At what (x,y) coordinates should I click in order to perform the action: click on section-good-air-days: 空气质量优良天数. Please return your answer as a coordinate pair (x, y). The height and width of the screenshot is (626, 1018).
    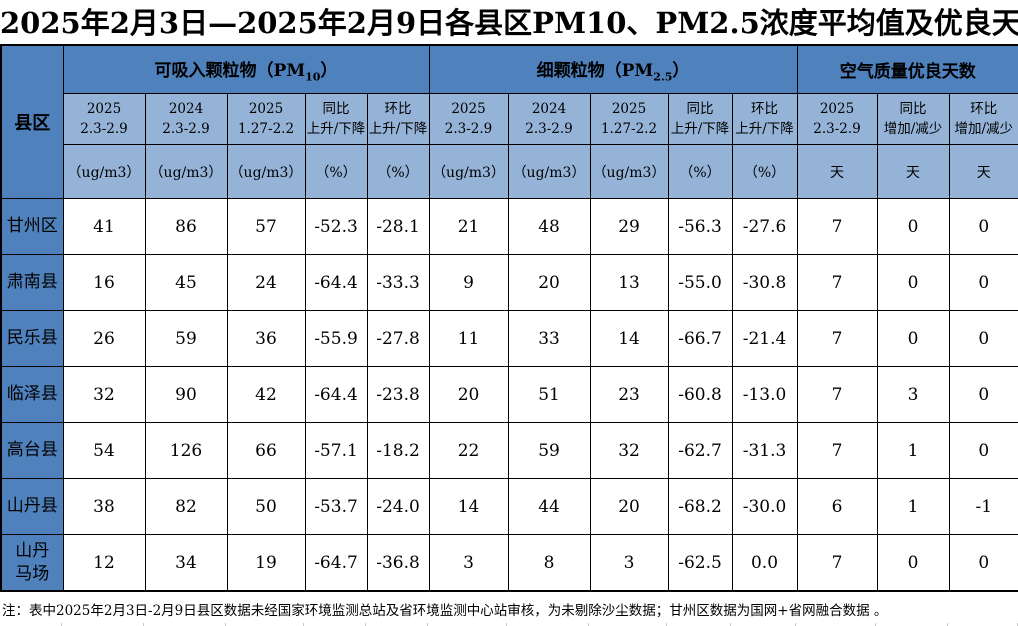
    Looking at the image, I should click on (907, 69).